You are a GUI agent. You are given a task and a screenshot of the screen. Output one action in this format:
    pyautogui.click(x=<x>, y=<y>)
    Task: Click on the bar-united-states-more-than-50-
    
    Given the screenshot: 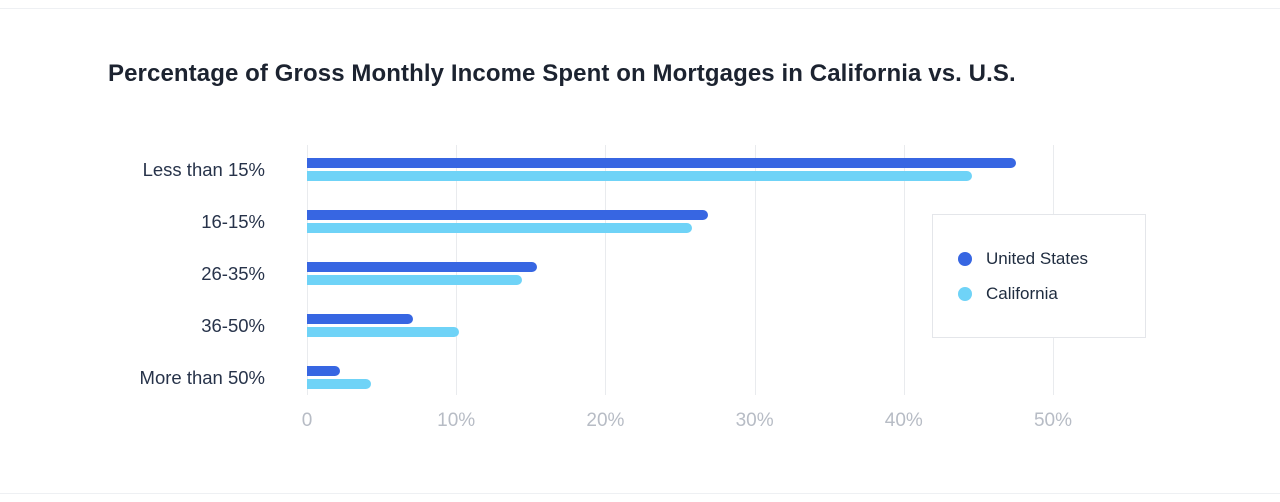 What is the action you would take?
    pyautogui.click(x=323, y=371)
    